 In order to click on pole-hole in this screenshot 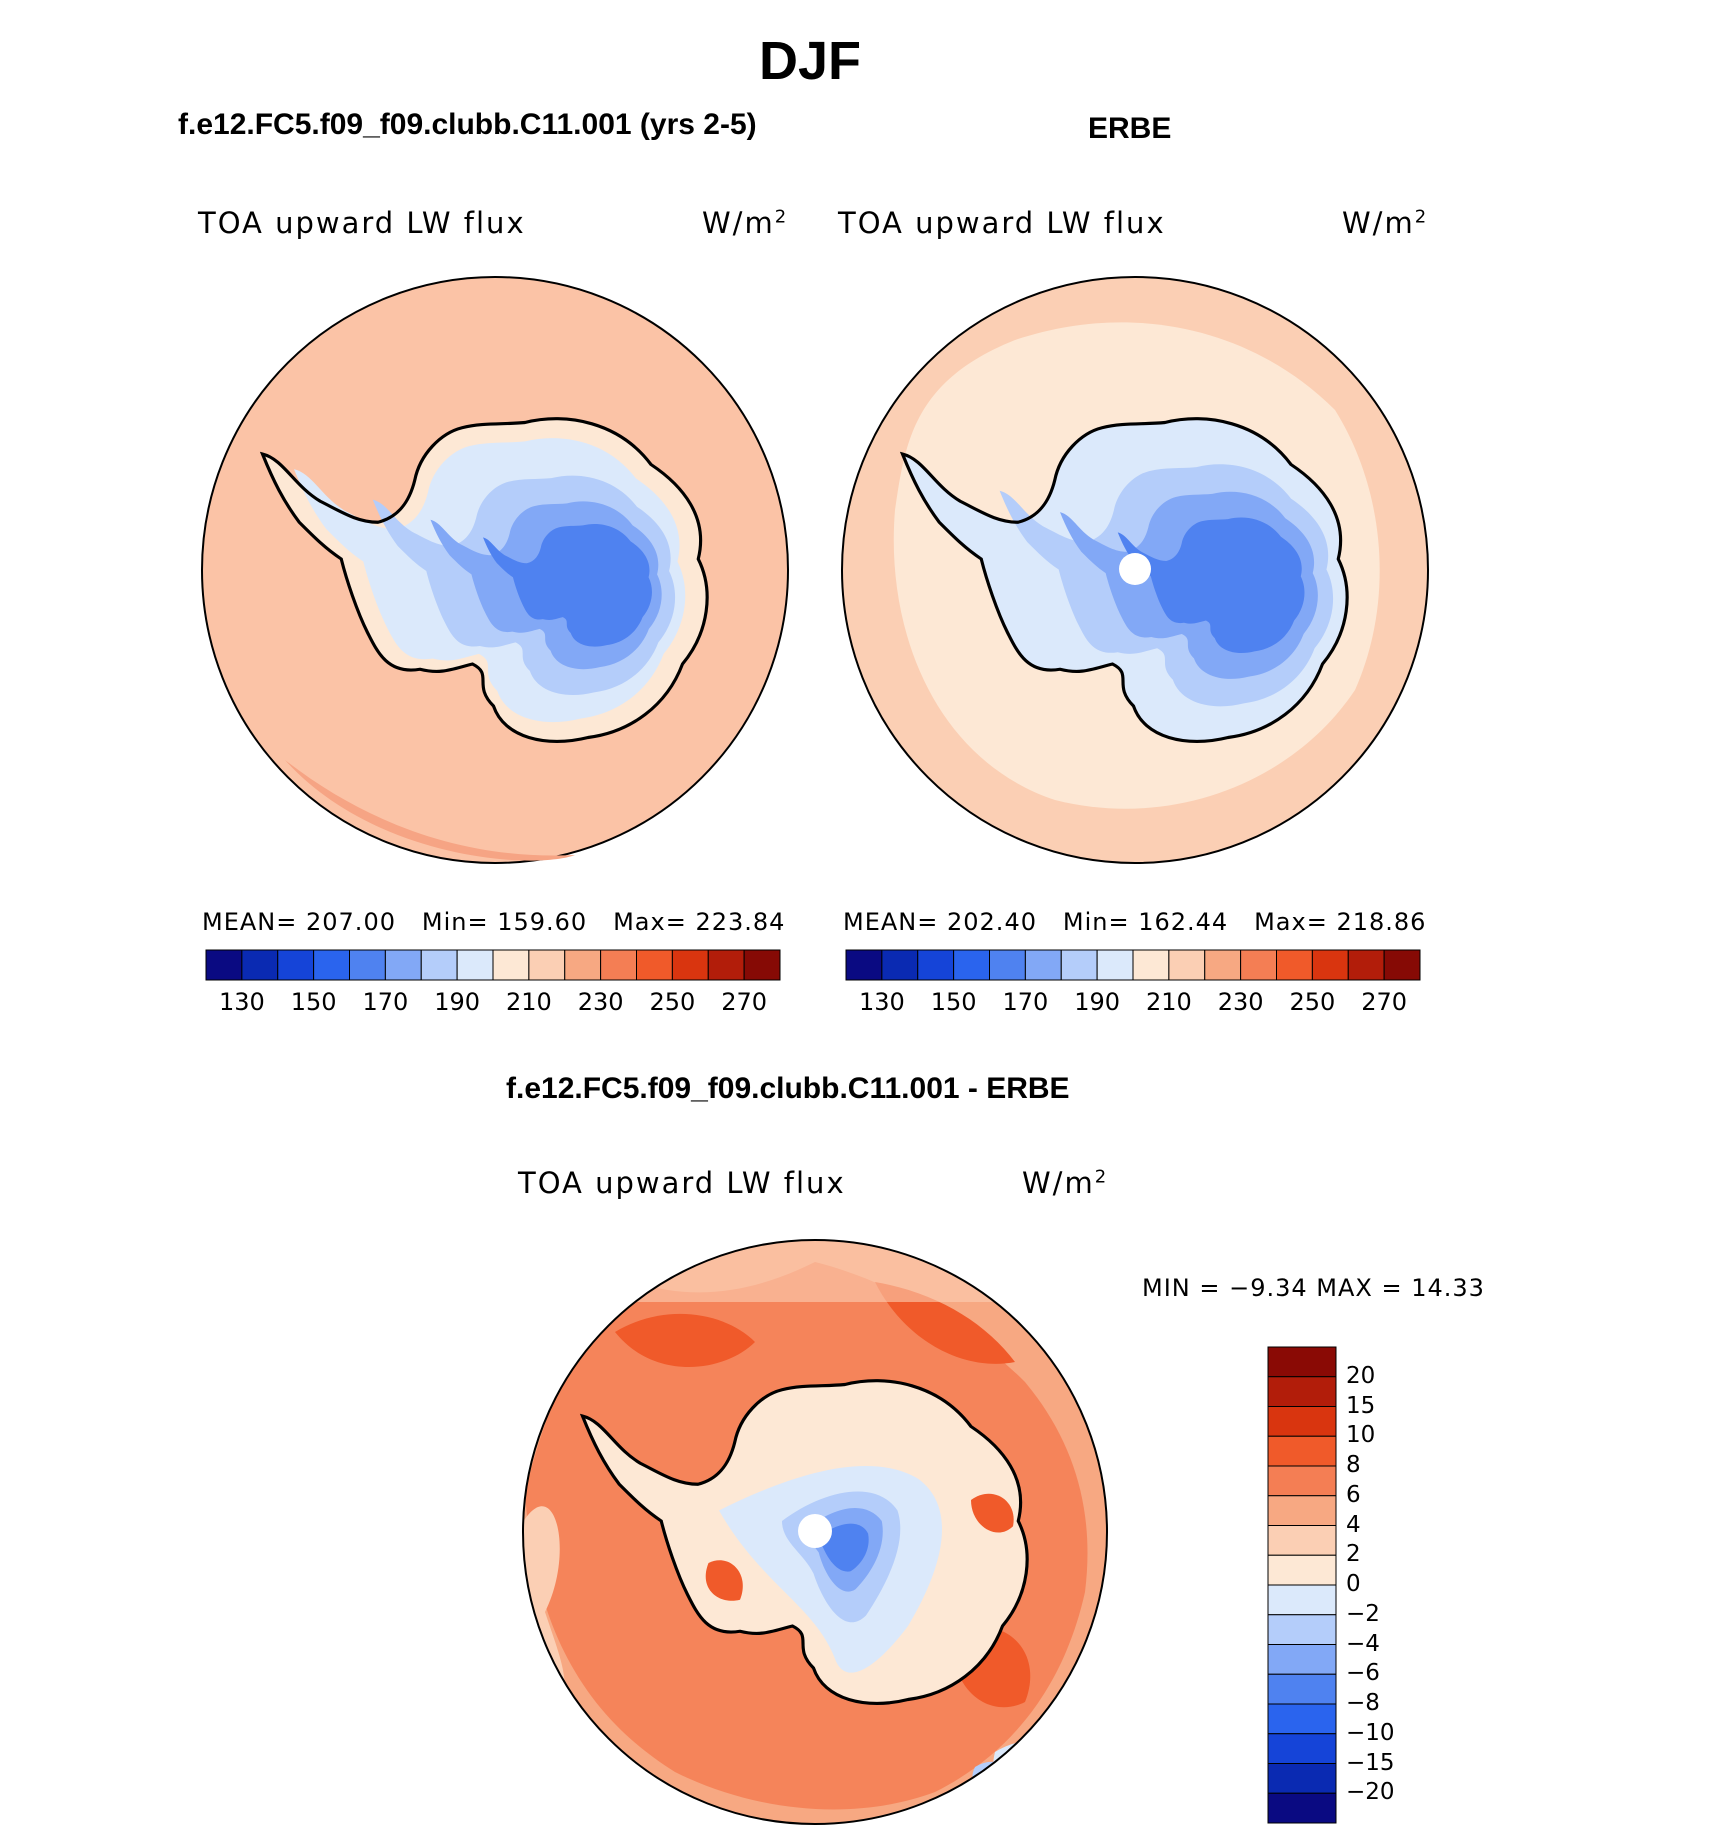, I will do `click(1135, 569)`.